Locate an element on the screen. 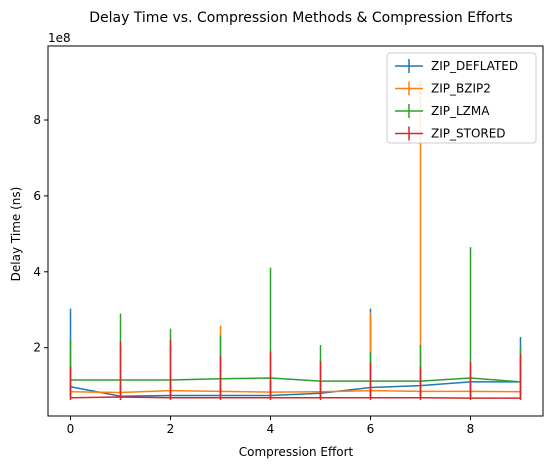 Image resolution: width=557 pixels, height=474 pixels. x-axis-label: Compression Effort is located at coordinates (296, 452).